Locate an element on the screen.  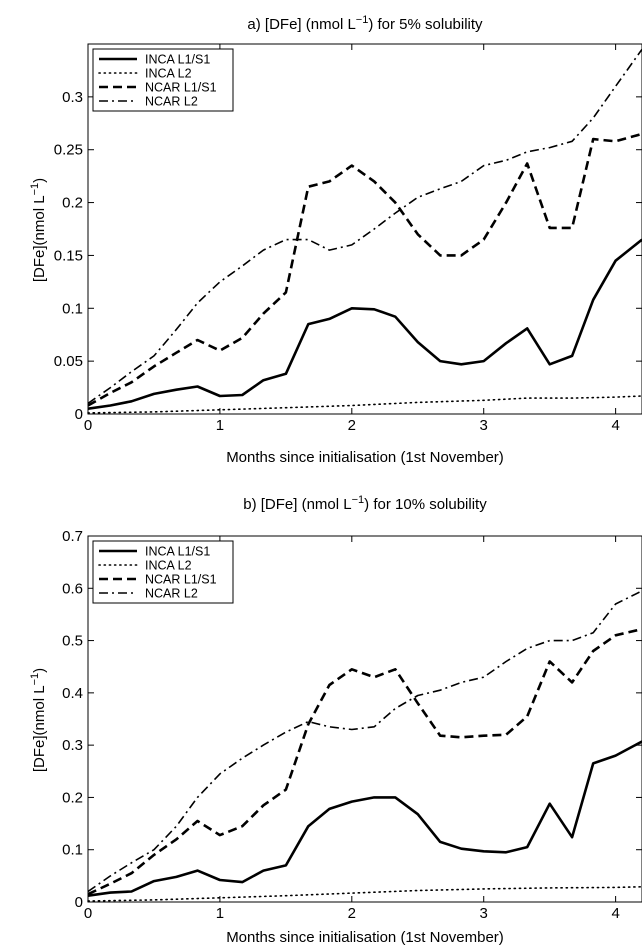
y-tick-label: 0.7 is located at coordinates (72, 536).